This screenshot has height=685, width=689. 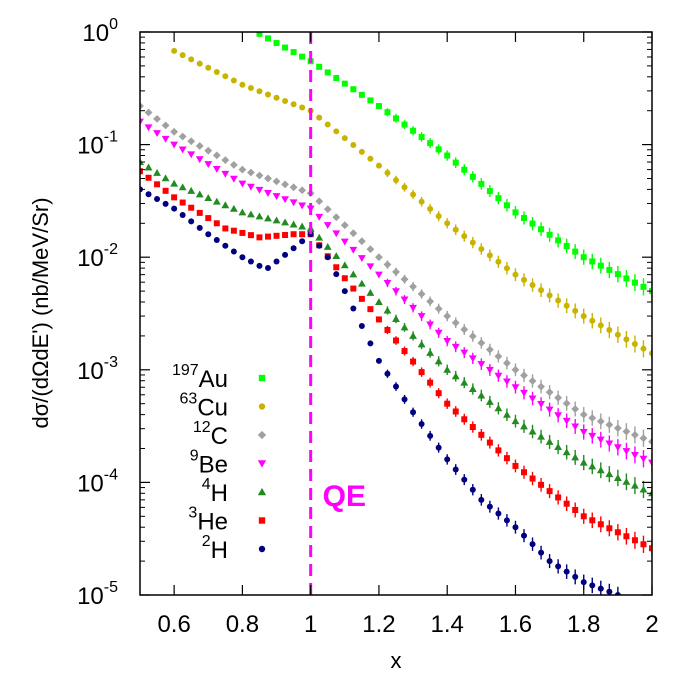 What do you see at coordinates (204, 406) in the screenshot?
I see `legend-label: 63Cu` at bounding box center [204, 406].